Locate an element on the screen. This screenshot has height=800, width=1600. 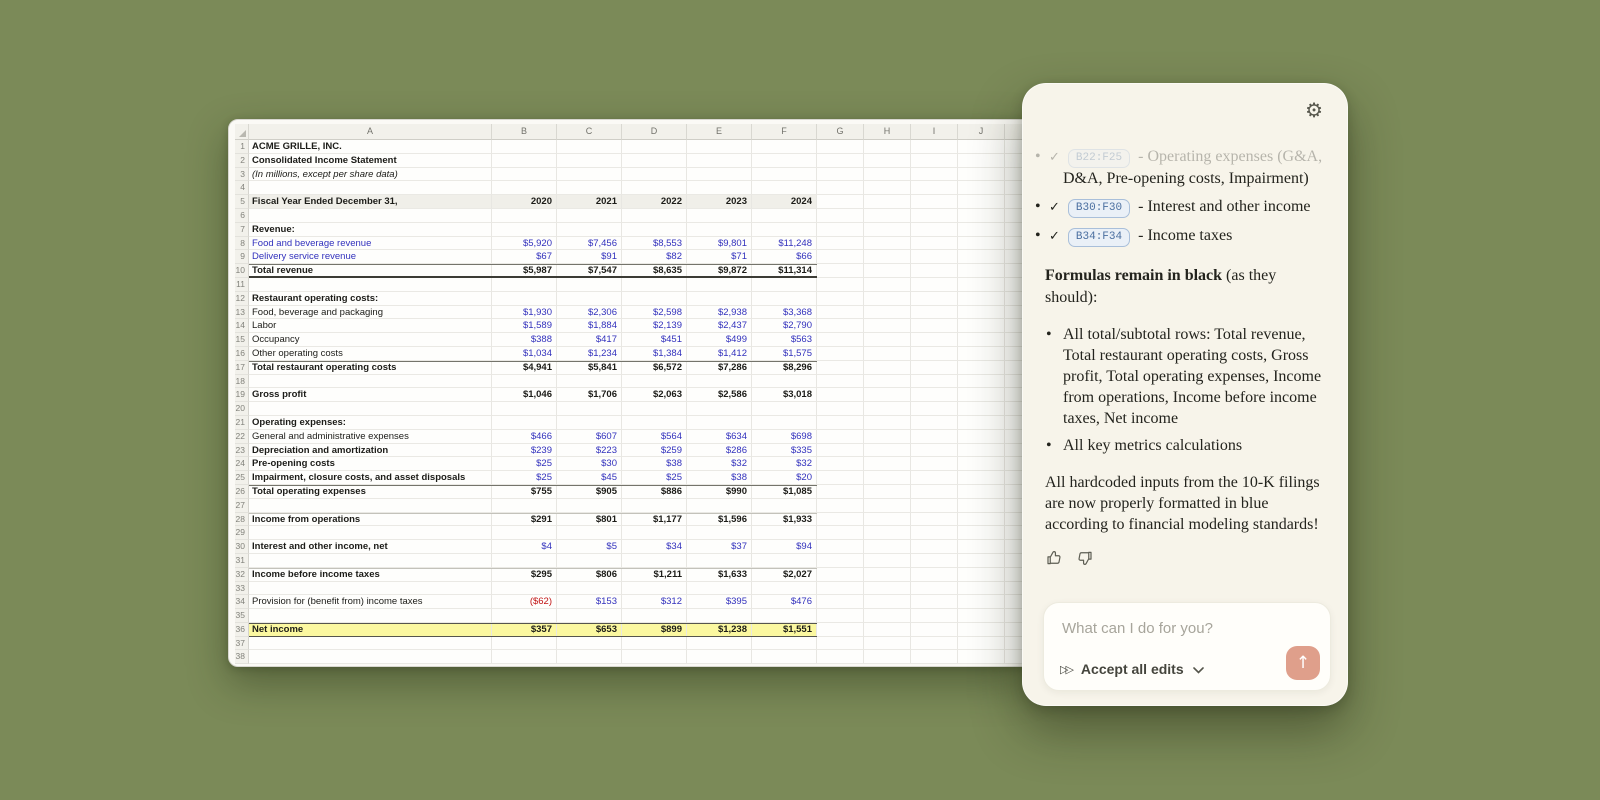
cell-C30: $5 is located at coordinates (589, 547).